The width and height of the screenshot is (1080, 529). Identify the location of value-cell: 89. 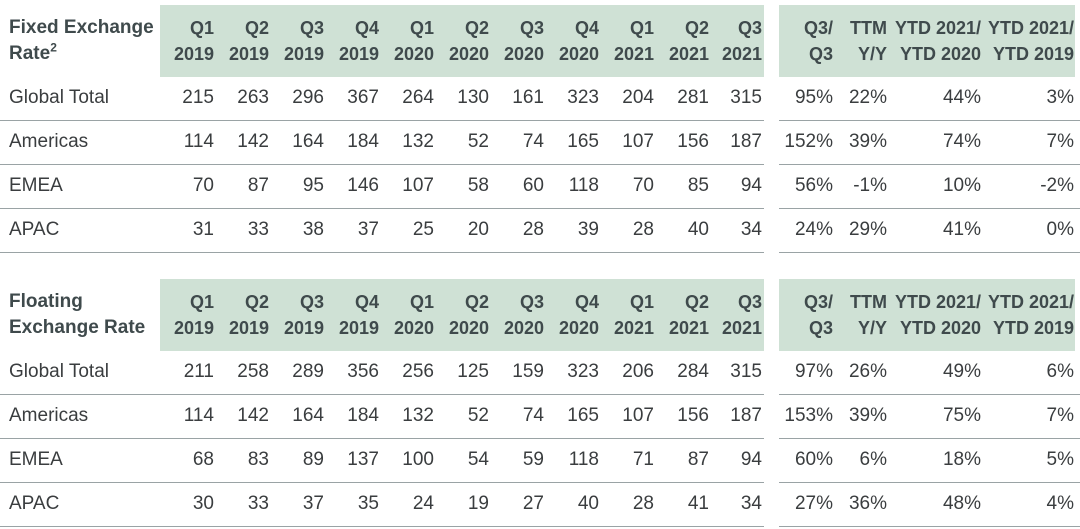
(313, 459).